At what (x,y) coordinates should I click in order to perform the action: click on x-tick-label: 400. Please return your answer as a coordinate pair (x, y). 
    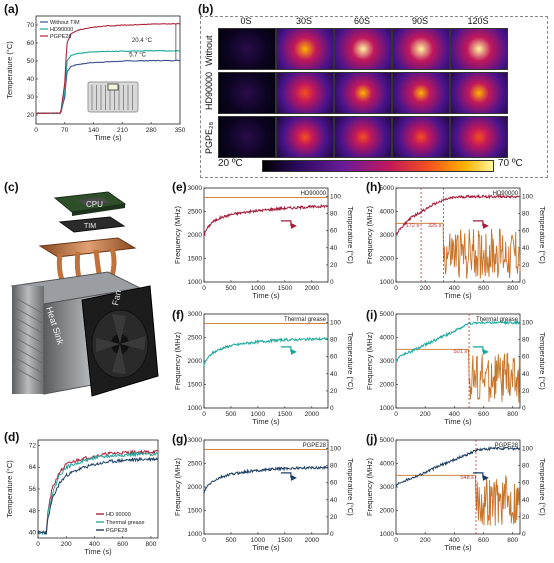
    Looking at the image, I should click on (454, 540).